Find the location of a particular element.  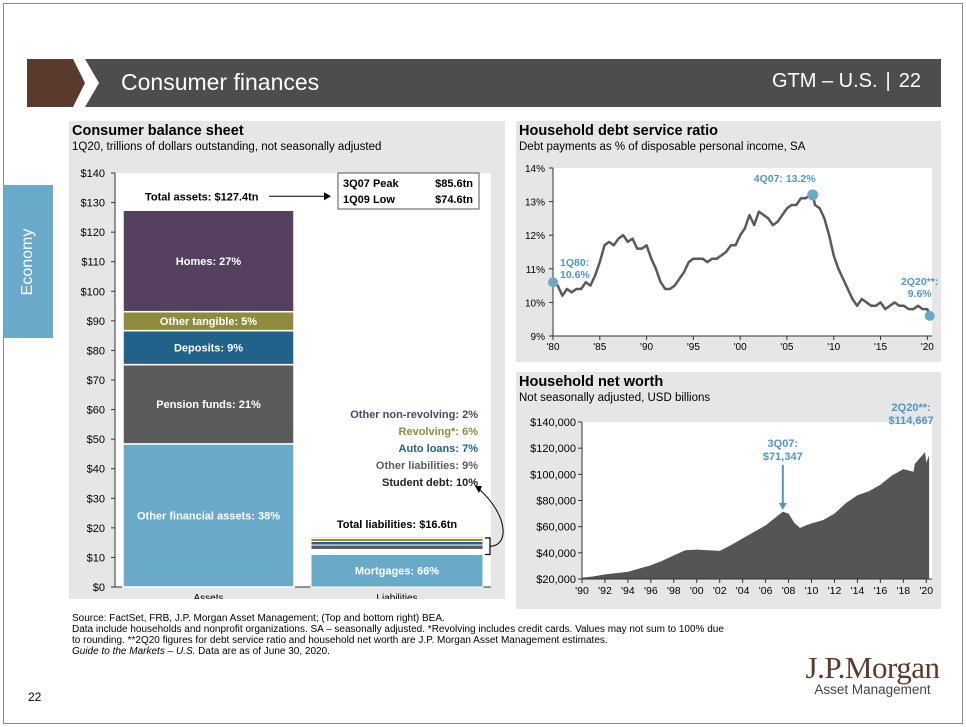

y-tick-label: 11% is located at coordinates (535, 270).